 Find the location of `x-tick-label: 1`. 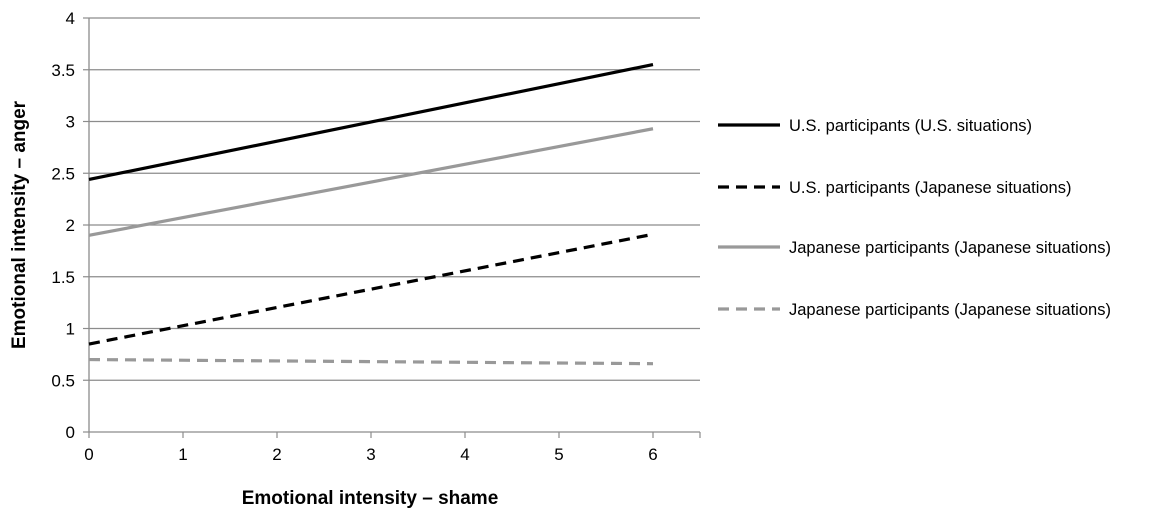

x-tick-label: 1 is located at coordinates (182, 454).